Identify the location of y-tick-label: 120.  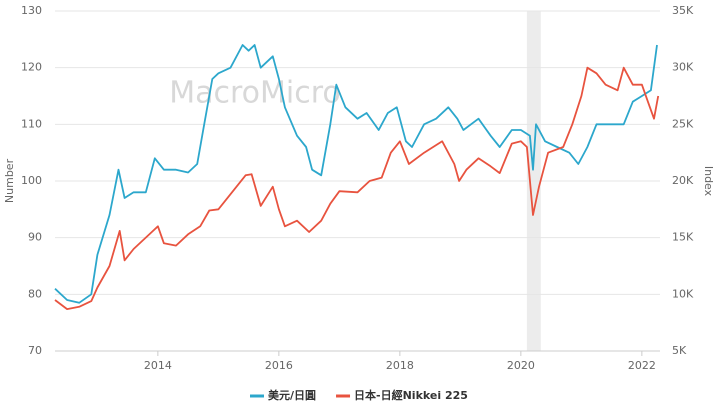
(31, 67).